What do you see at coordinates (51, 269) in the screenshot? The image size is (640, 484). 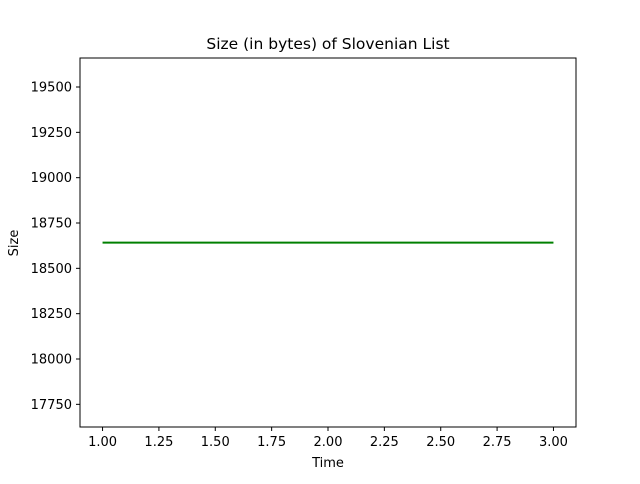 I see `y-tick-label: 18500` at bounding box center [51, 269].